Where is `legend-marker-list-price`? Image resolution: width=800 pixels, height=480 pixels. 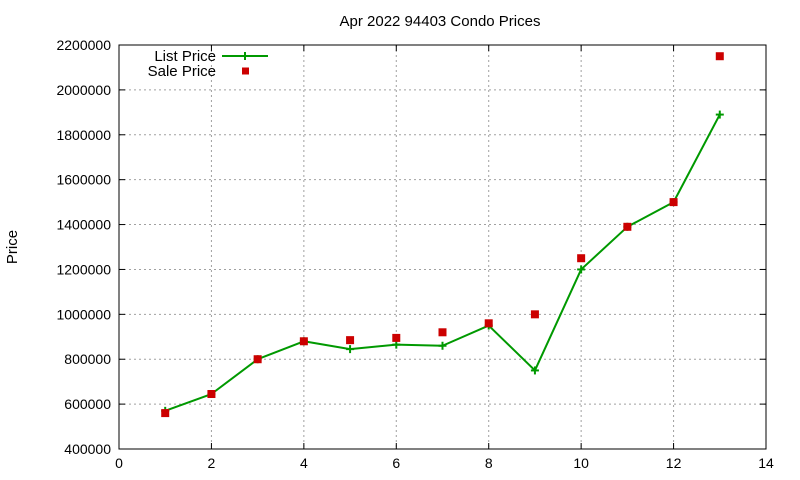 legend-marker-list-price is located at coordinates (245, 56).